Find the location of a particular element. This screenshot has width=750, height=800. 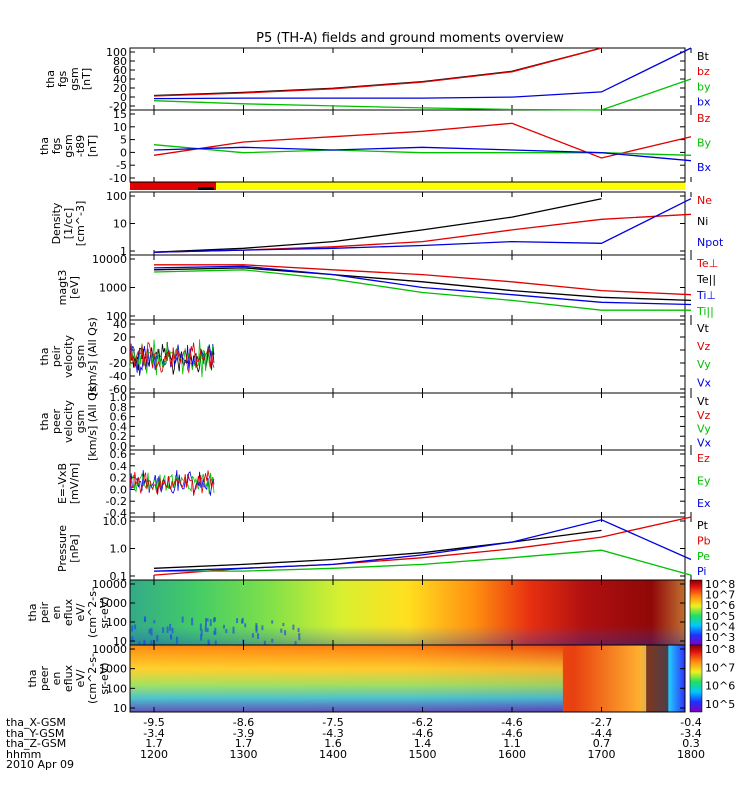

y-tick-label: -0.4 is located at coordinates (116, 513).